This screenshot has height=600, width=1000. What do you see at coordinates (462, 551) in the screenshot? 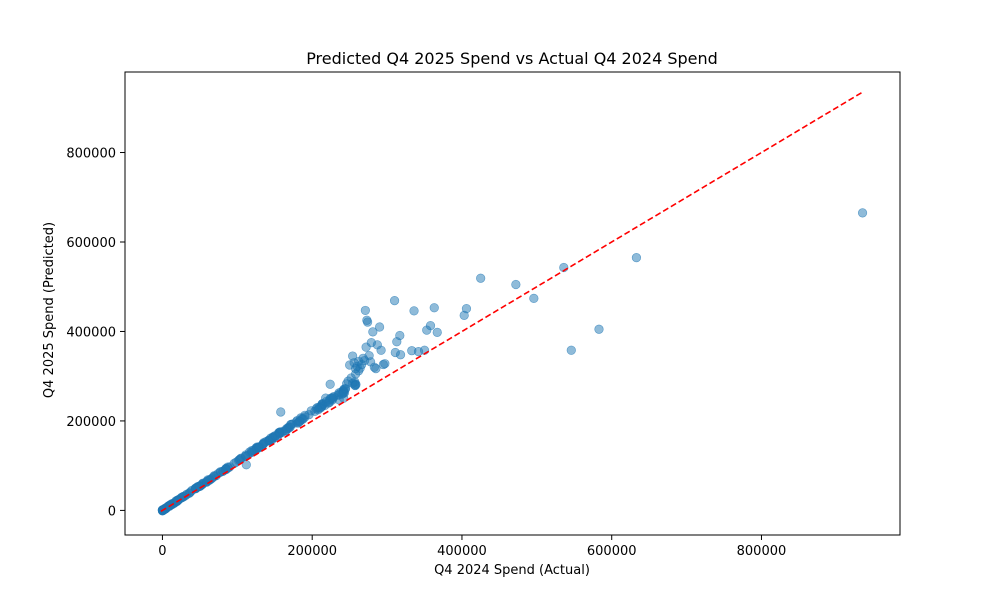
I see `x-tick-label: 400000` at bounding box center [462, 551].